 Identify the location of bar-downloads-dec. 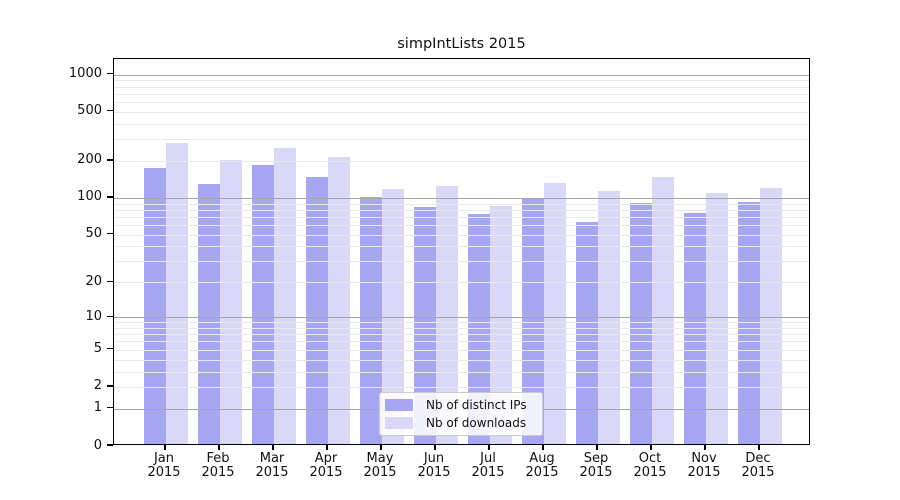
(771, 316).